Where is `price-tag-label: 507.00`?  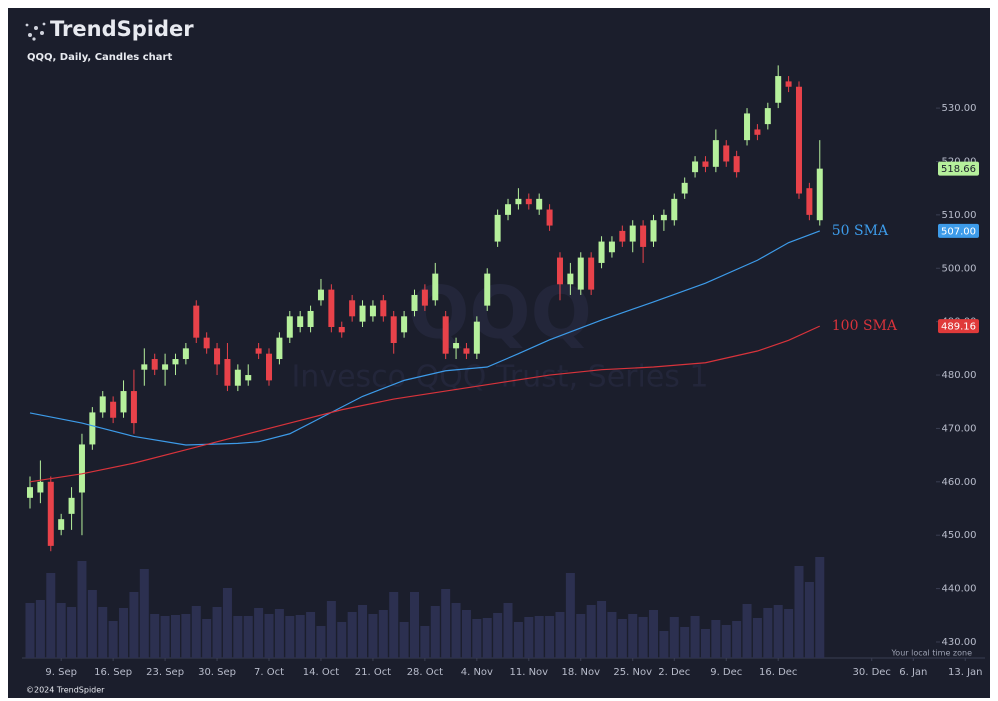
price-tag-label: 507.00 is located at coordinates (958, 231).